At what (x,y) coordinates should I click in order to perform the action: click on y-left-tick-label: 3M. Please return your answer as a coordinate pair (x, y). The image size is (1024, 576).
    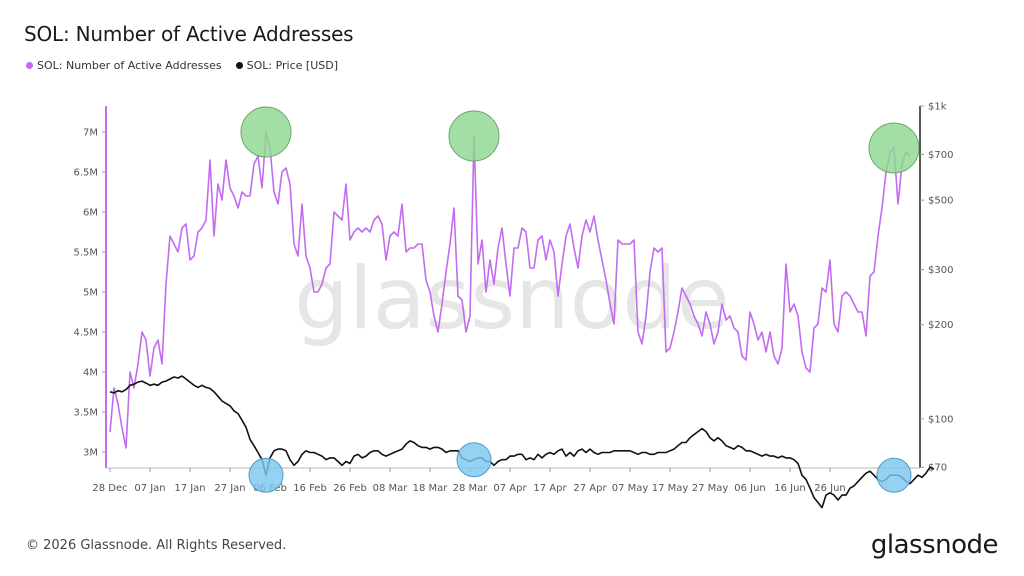
    Looking at the image, I should click on (90, 453).